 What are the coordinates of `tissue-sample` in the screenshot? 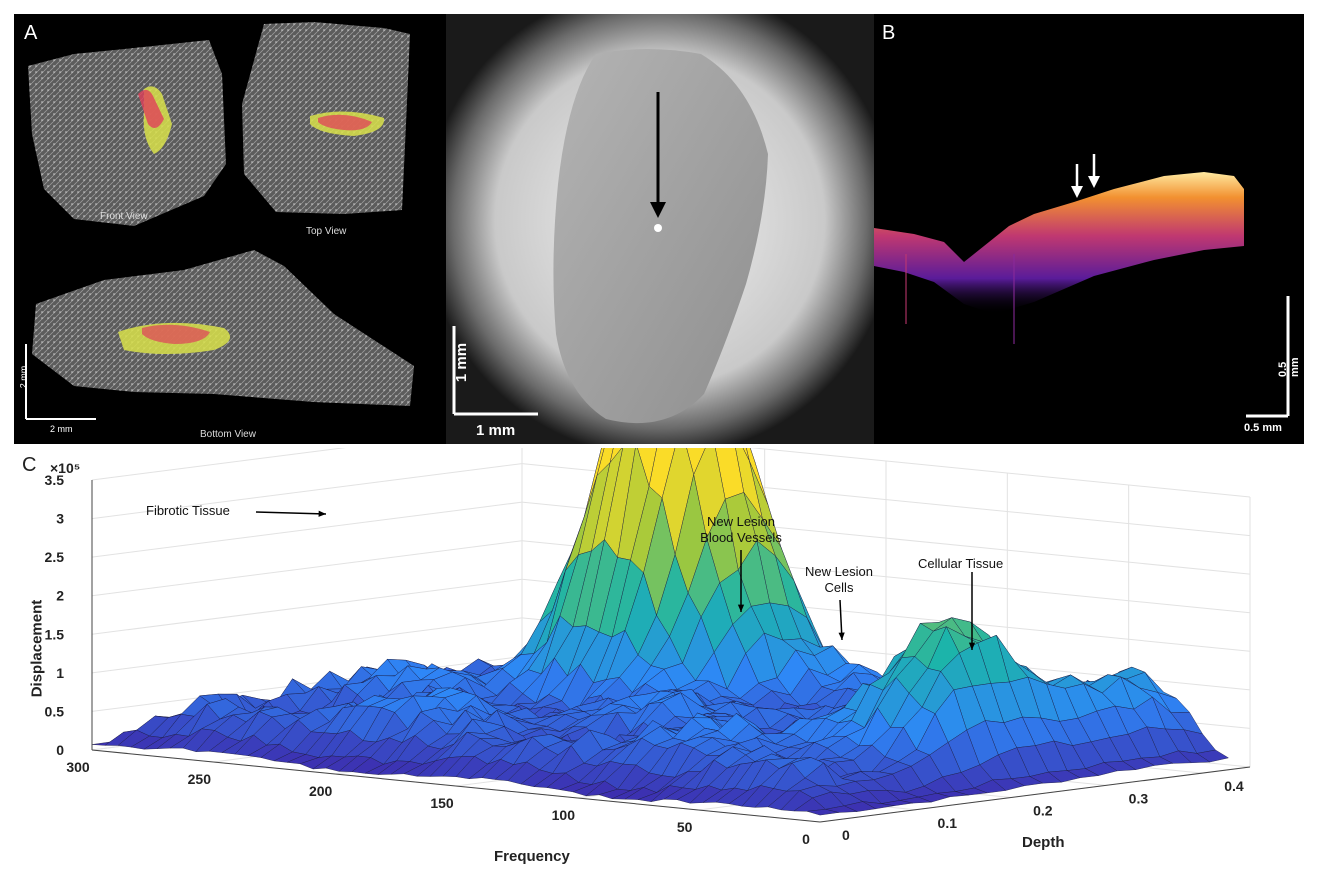 It's located at (660, 236).